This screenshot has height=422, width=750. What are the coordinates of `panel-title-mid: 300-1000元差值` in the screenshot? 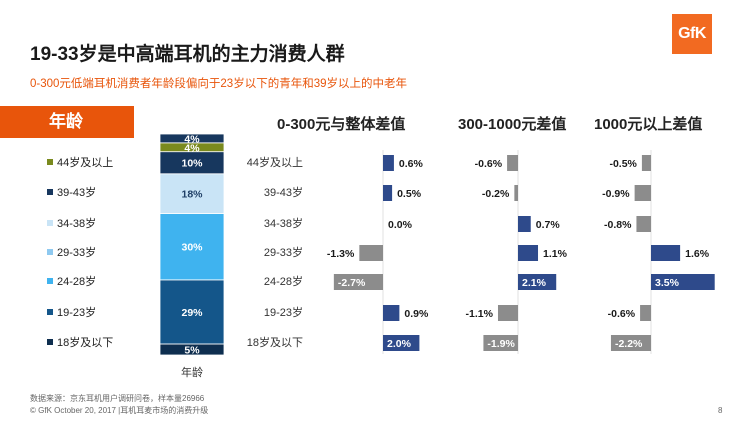 It's located at (512, 124).